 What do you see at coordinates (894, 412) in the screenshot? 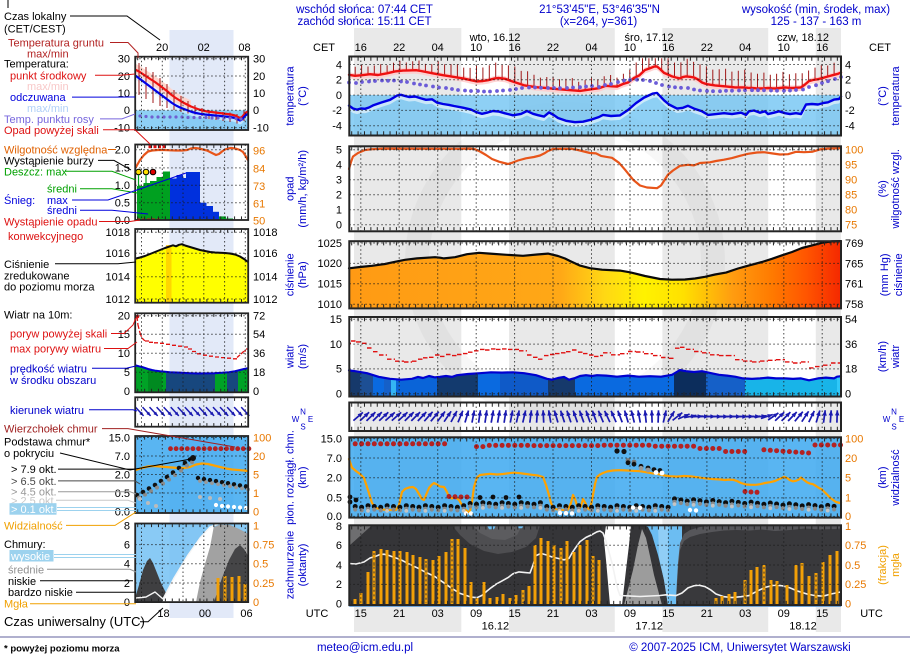
I see `svg-text: N` at bounding box center [894, 412].